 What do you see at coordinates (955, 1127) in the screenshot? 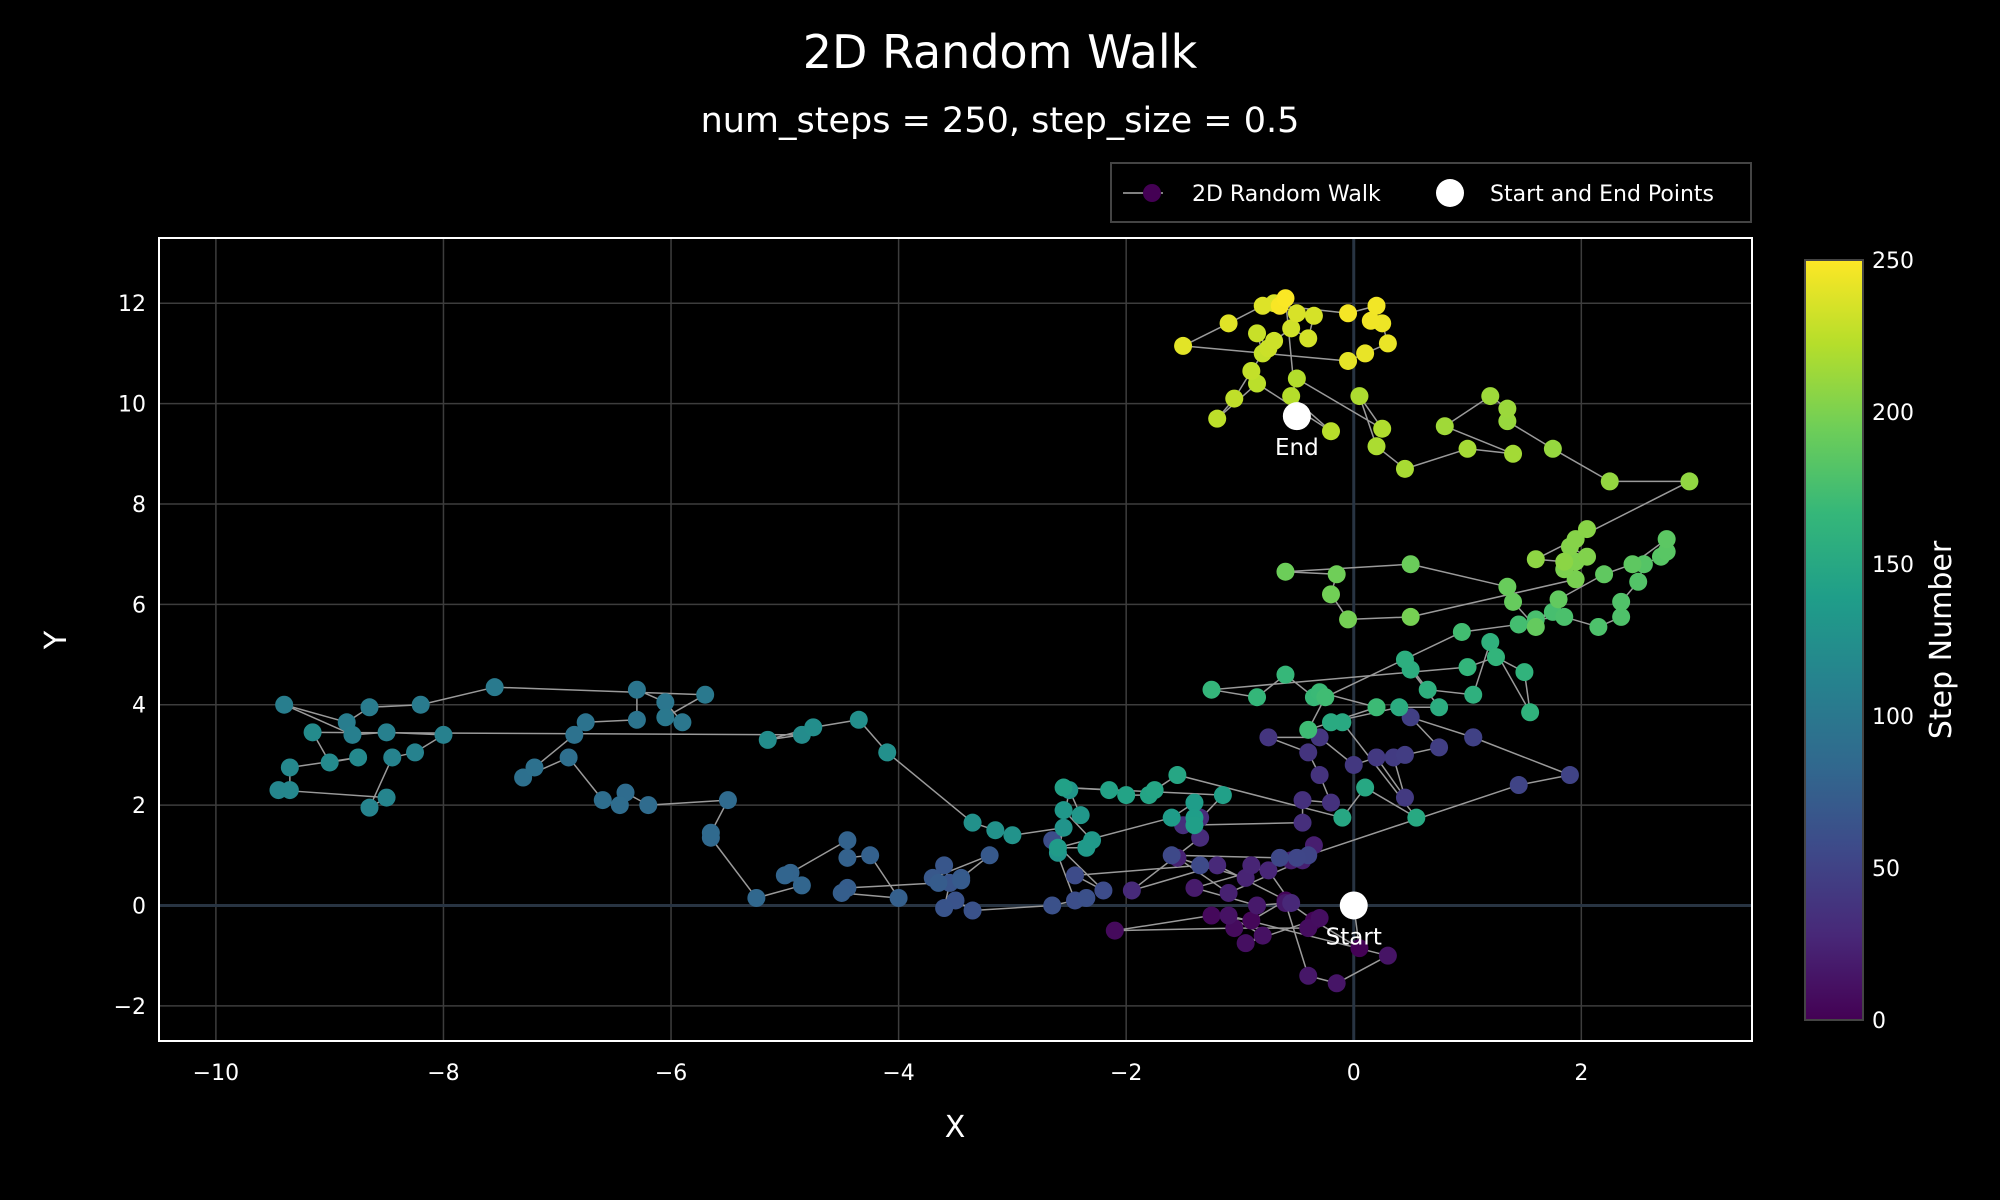
I see `x-axis-title: X` at bounding box center [955, 1127].